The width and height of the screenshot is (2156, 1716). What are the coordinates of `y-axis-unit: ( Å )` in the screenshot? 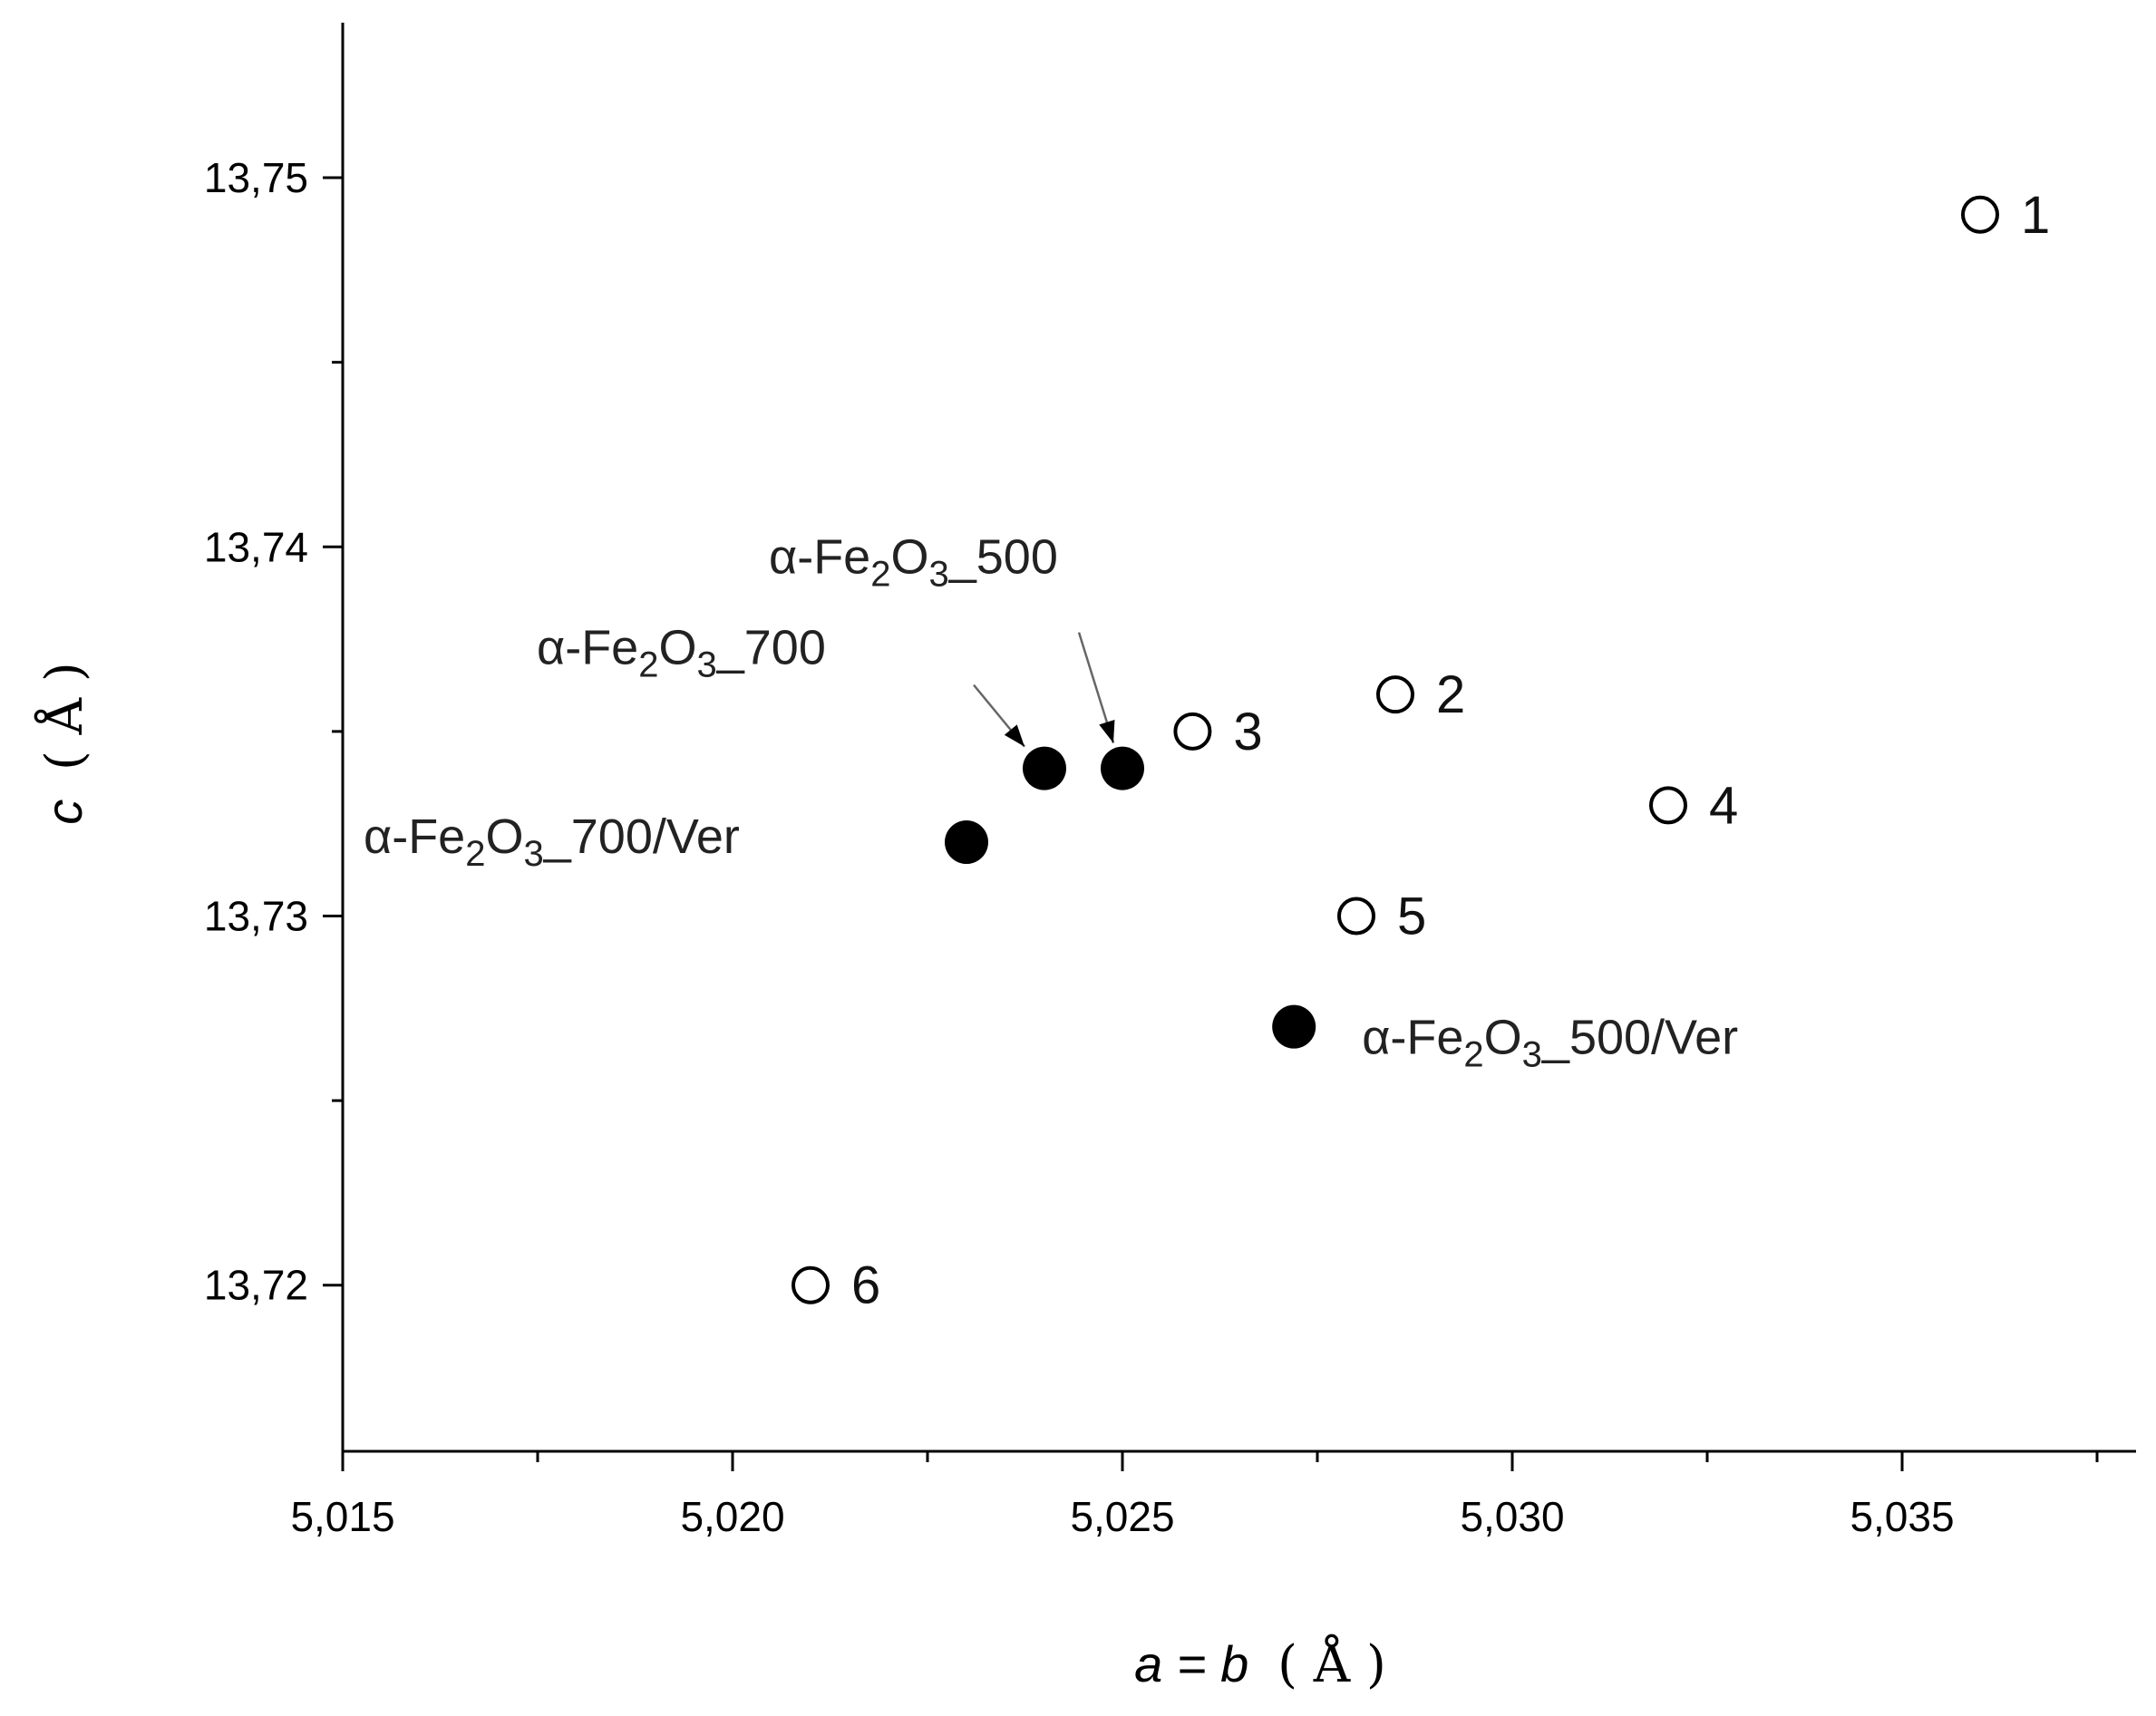 It's located at (64, 716).